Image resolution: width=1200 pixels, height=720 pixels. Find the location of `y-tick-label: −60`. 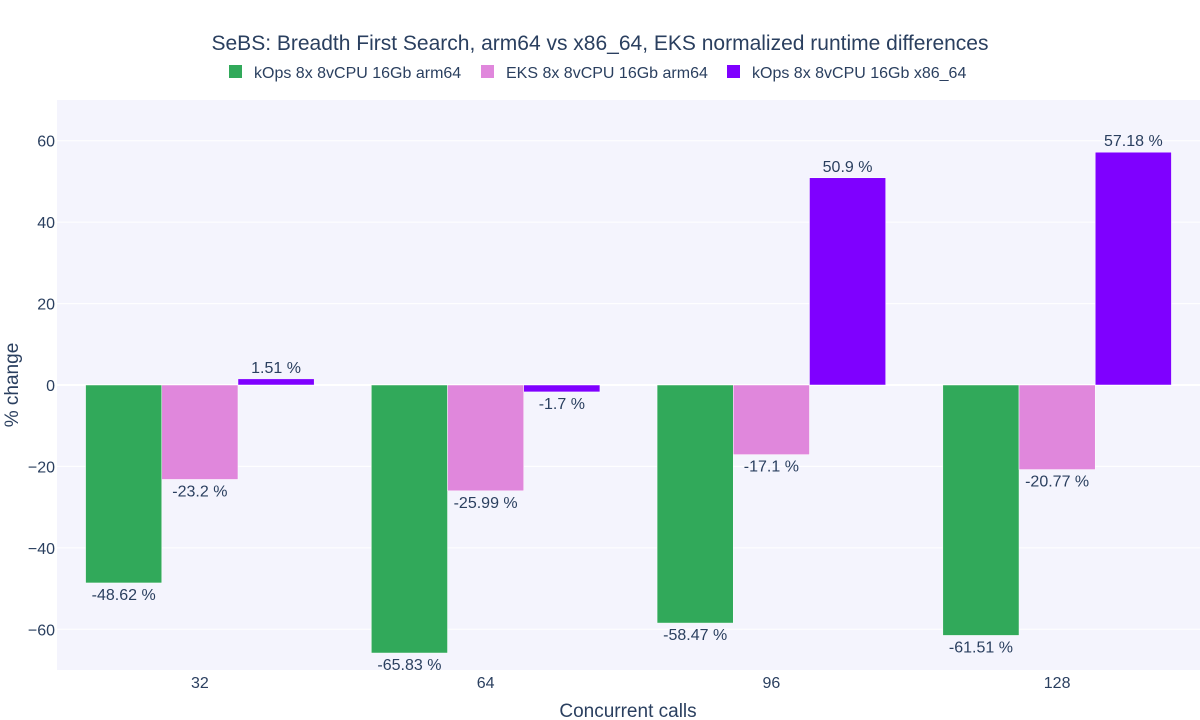

y-tick-label: −60 is located at coordinates (41, 630).